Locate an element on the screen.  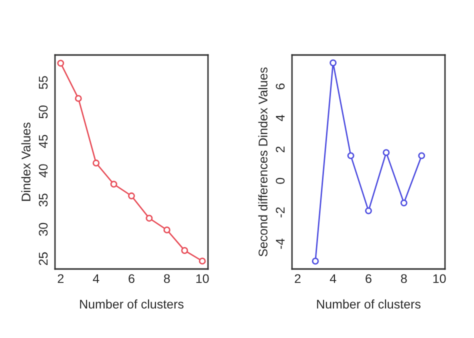
y-tick-label: 30 is located at coordinates (43, 229).